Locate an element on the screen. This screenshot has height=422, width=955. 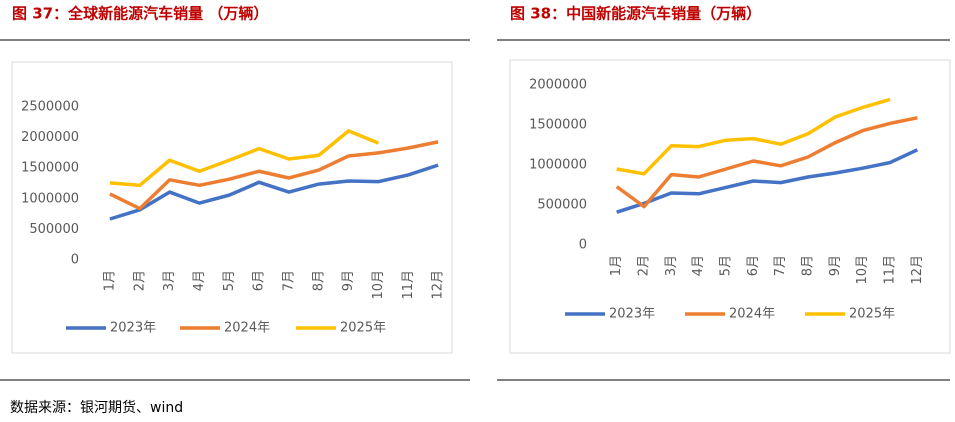
chart-title: 图 38：中国新能源汽车销量（万辆） is located at coordinates (635, 14).